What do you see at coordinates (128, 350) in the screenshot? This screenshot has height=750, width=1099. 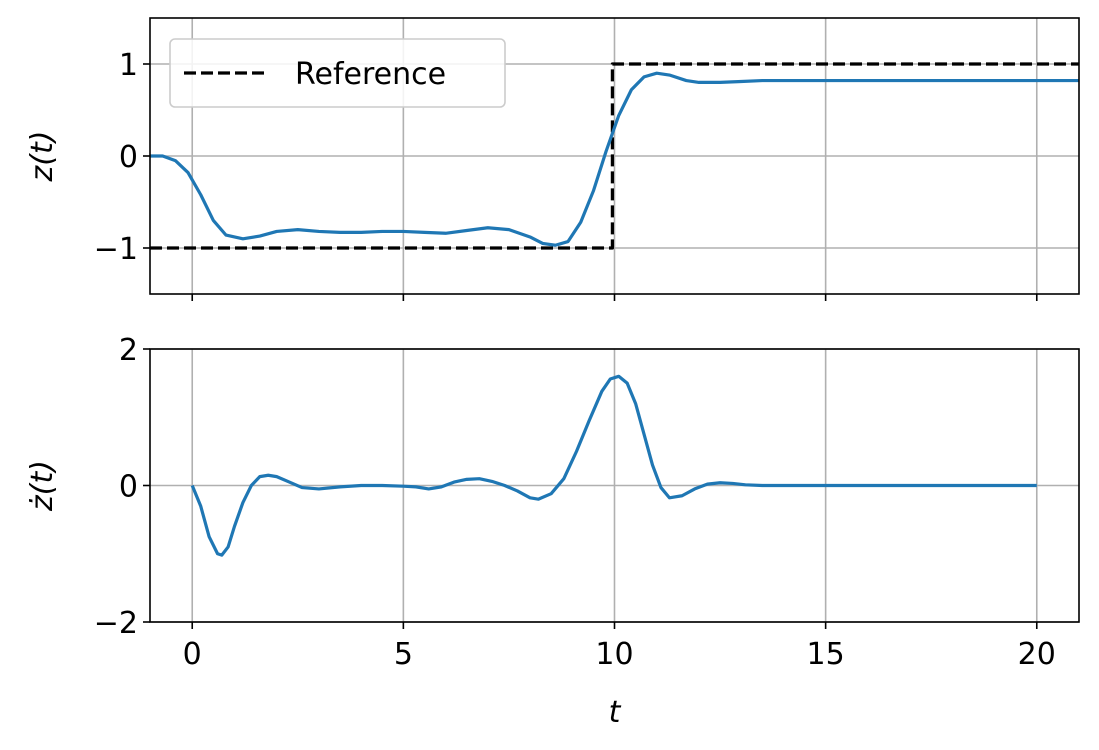 I see `y-tick-label: 2` at bounding box center [128, 350].